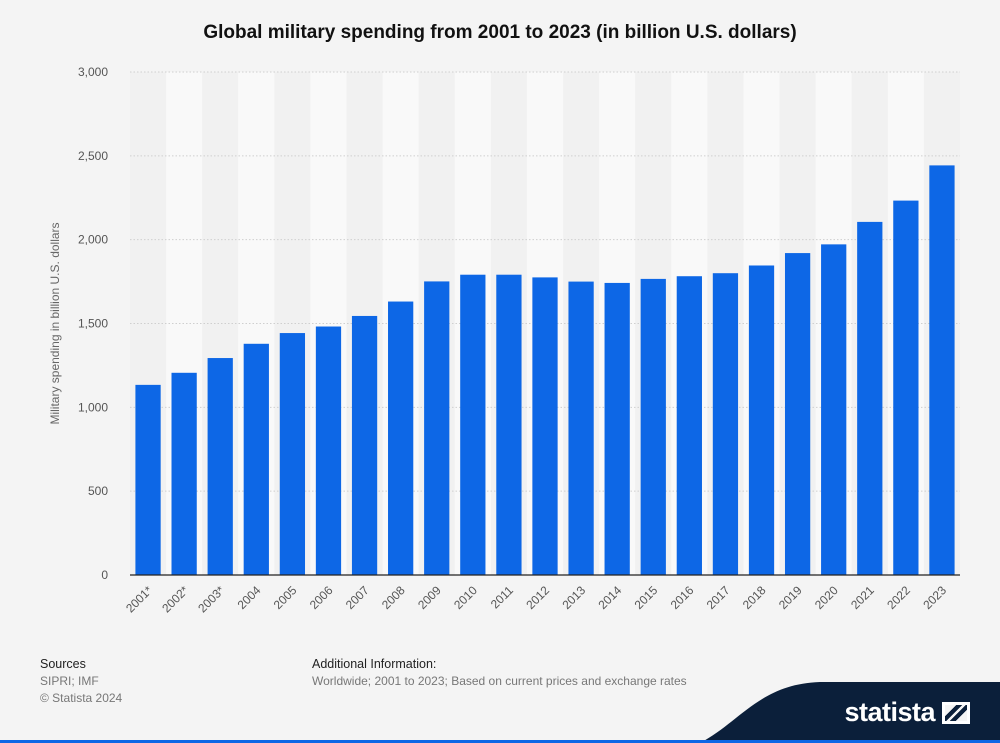 The image size is (1000, 743). Describe the element at coordinates (220, 466) in the screenshot. I see `bar-2003` at that location.